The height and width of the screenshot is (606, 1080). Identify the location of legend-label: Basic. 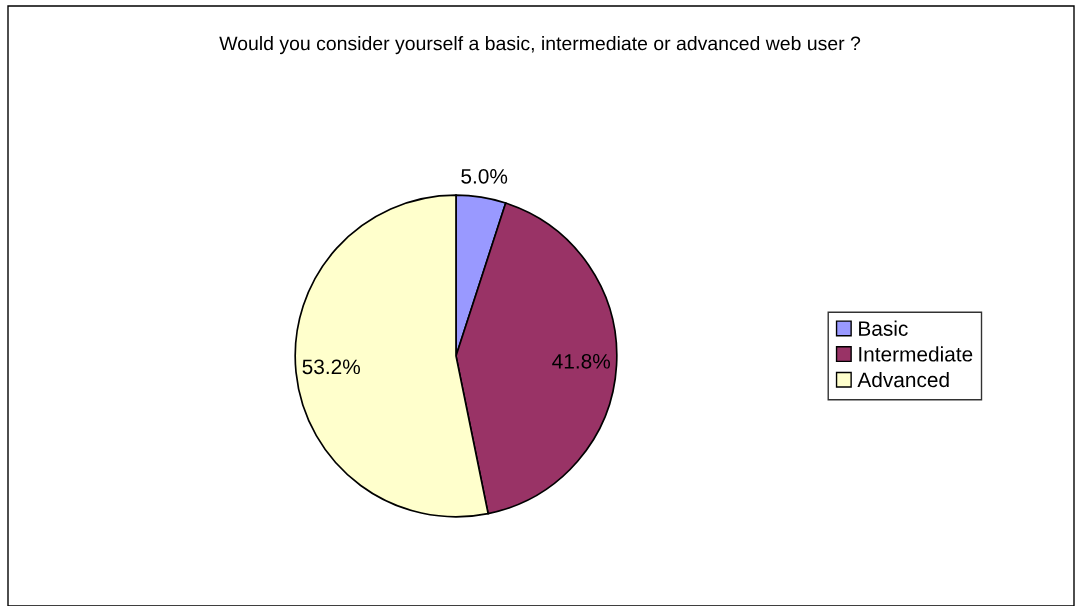
(883, 328).